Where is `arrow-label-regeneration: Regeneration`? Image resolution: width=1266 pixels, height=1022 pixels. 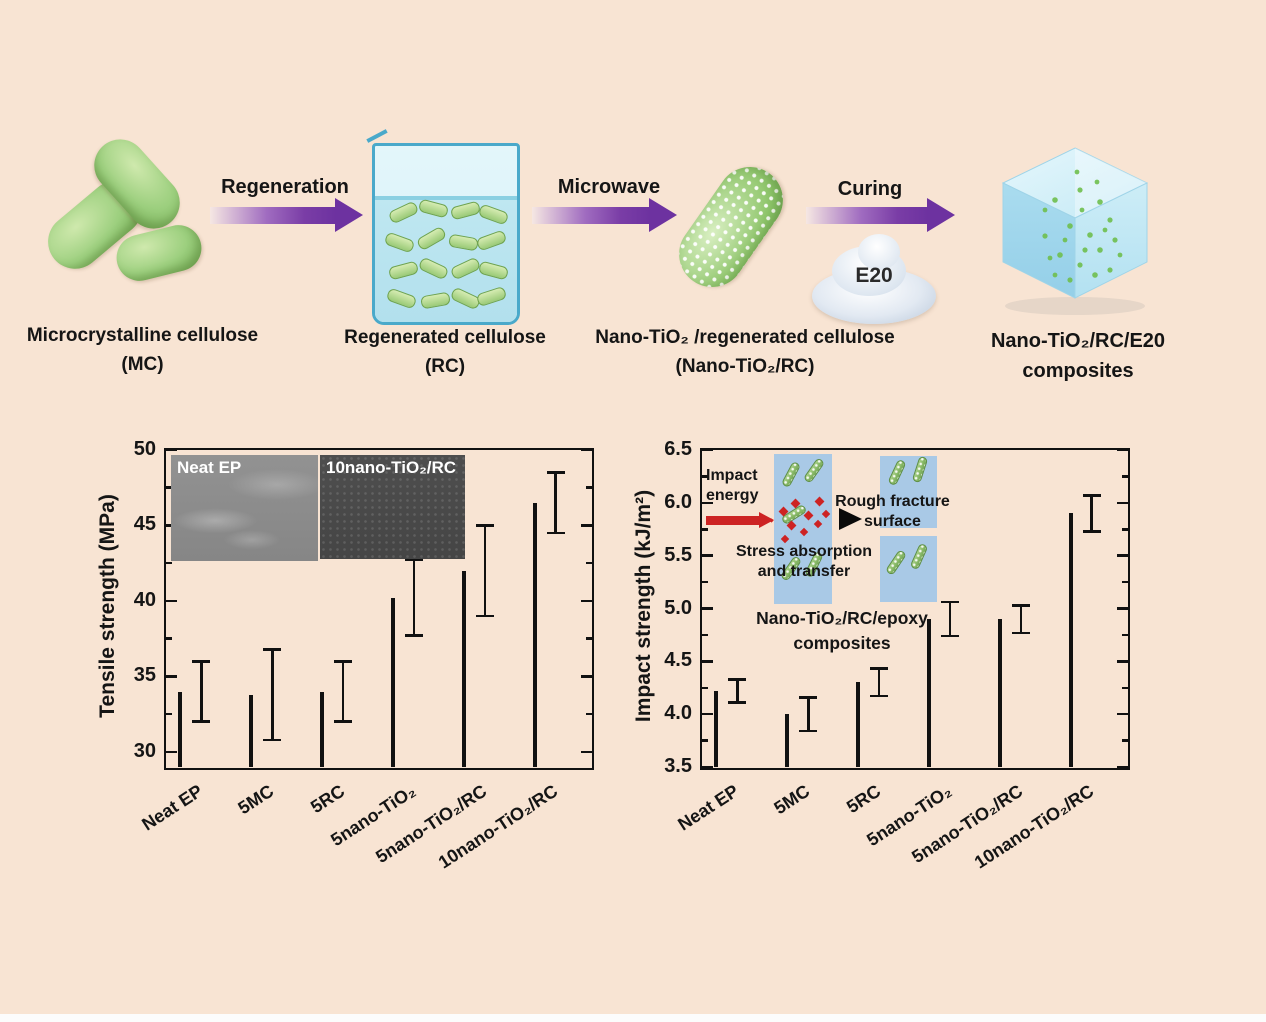 arrow-label-regeneration: Regeneration is located at coordinates (285, 187).